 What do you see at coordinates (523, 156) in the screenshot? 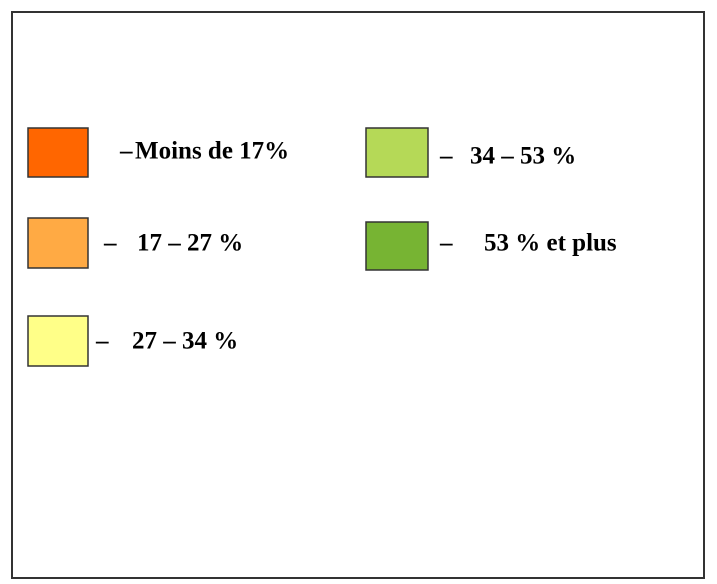
I see `legend-label: 34 – 53 %` at bounding box center [523, 156].